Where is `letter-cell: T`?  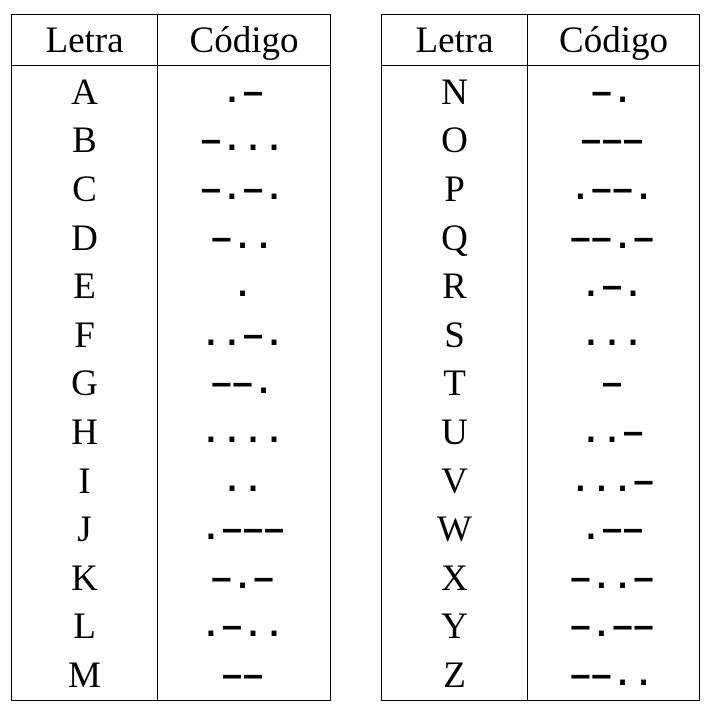 letter-cell: T is located at coordinates (454, 384).